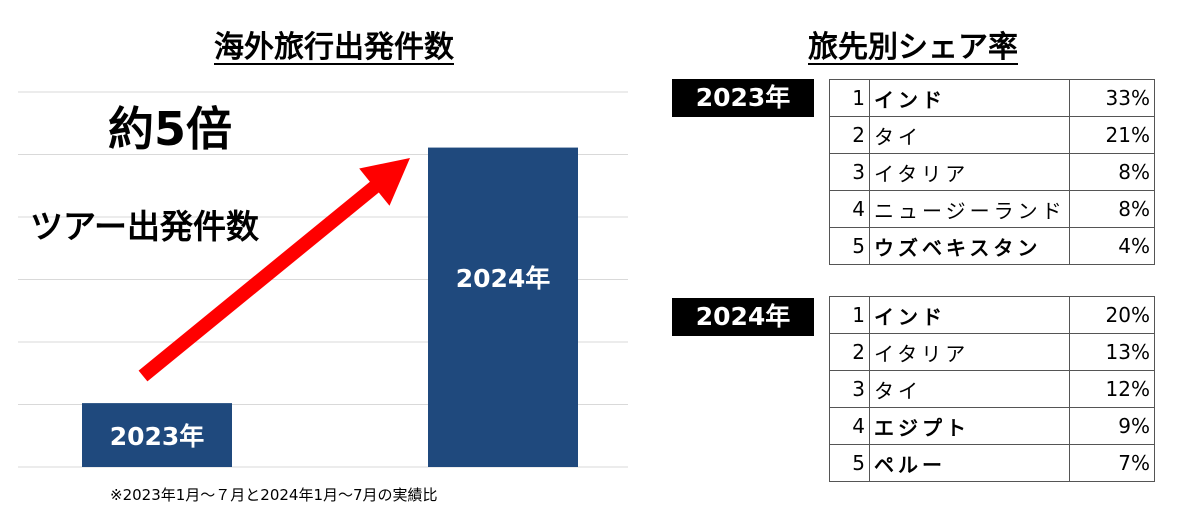 The width and height of the screenshot is (1200, 514). I want to click on share-cell: 20%, so click(1112, 315).